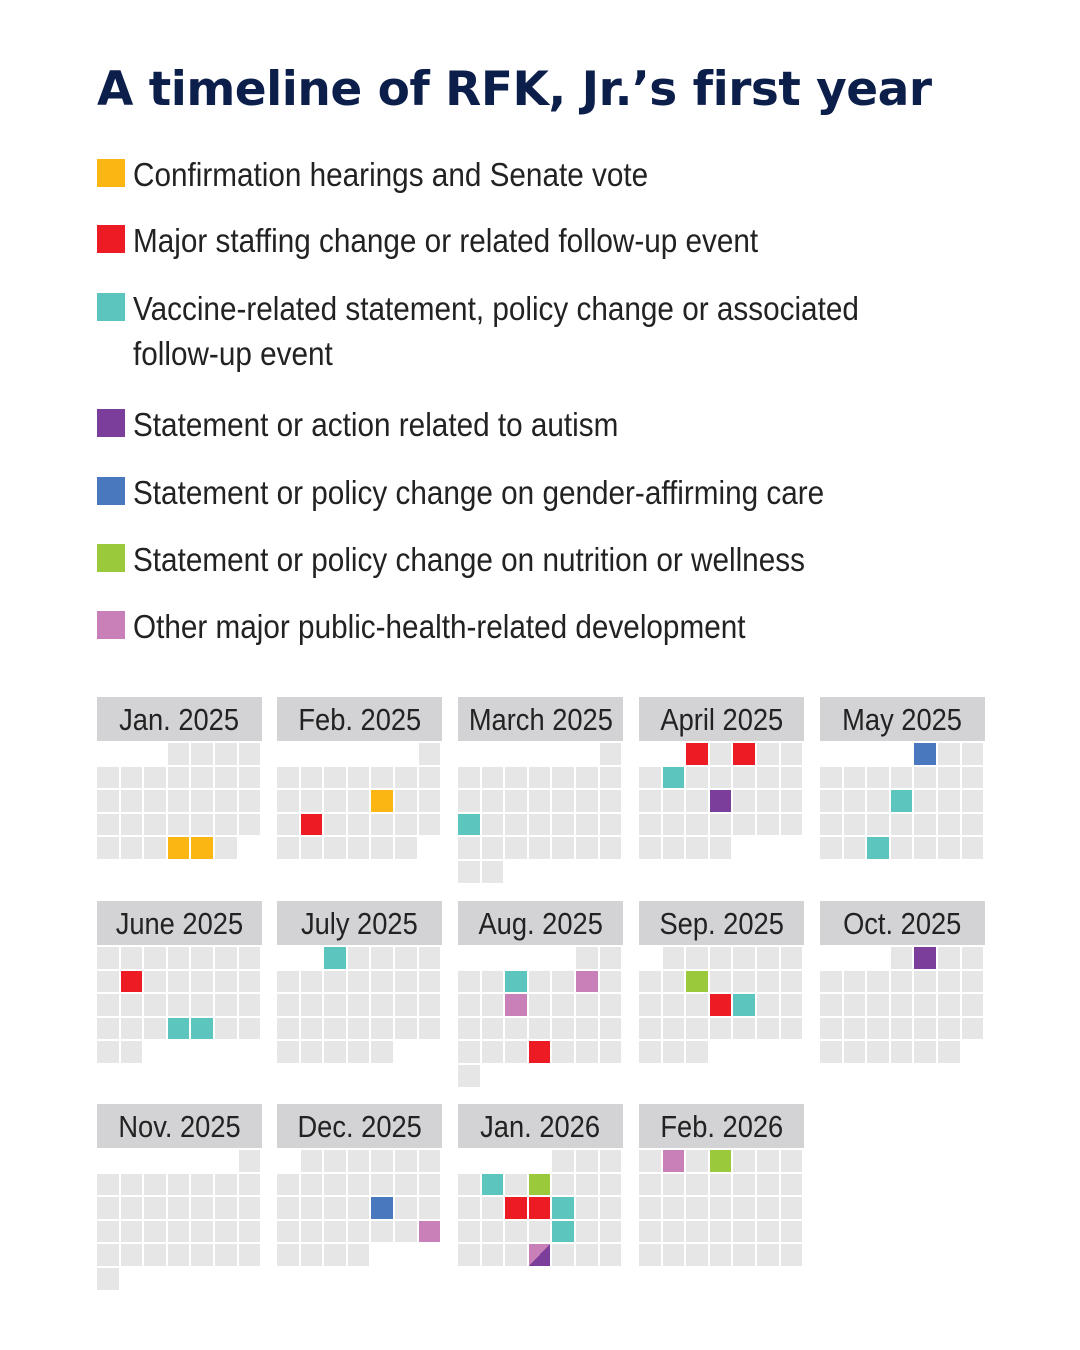 This screenshot has width=1080, height=1350. Describe the element at coordinates (376, 424) in the screenshot. I see `legend-label-autism: Statement or action related to autism` at that location.